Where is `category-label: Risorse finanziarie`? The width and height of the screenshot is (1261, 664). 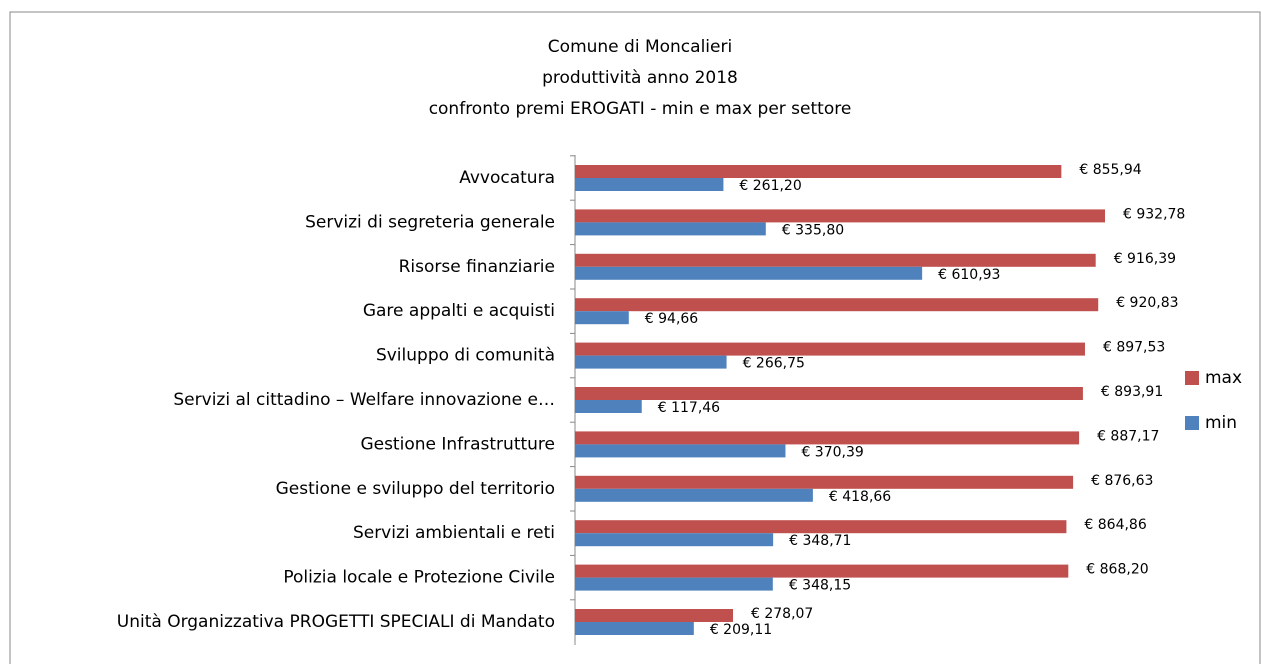
category-label: Risorse finanziarie is located at coordinates (477, 267).